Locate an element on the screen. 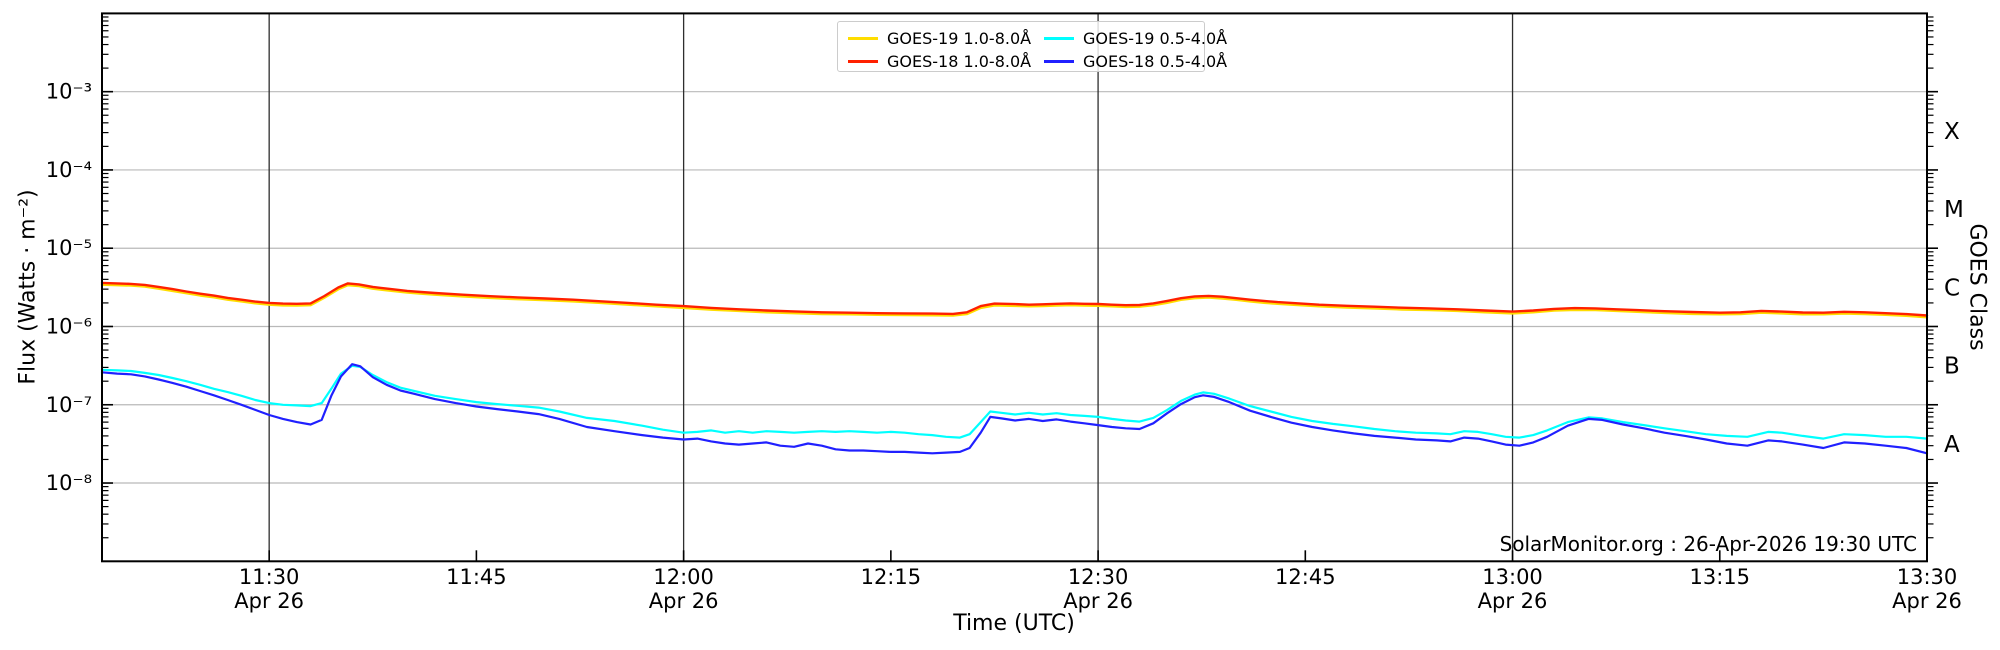 The height and width of the screenshot is (650, 2000). y-tick-label-1e-3: 10⁻³ is located at coordinates (69, 92).